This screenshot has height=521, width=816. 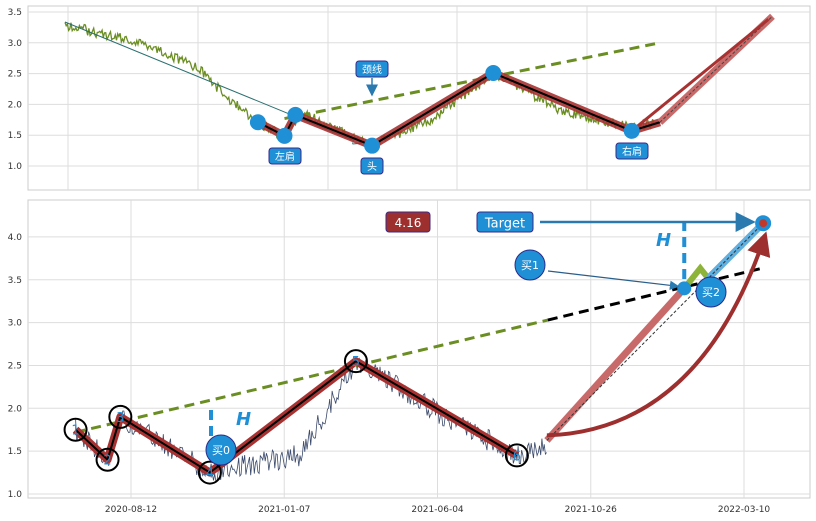 What do you see at coordinates (696, 277) in the screenshot?
I see `pullback-band` at bounding box center [696, 277].